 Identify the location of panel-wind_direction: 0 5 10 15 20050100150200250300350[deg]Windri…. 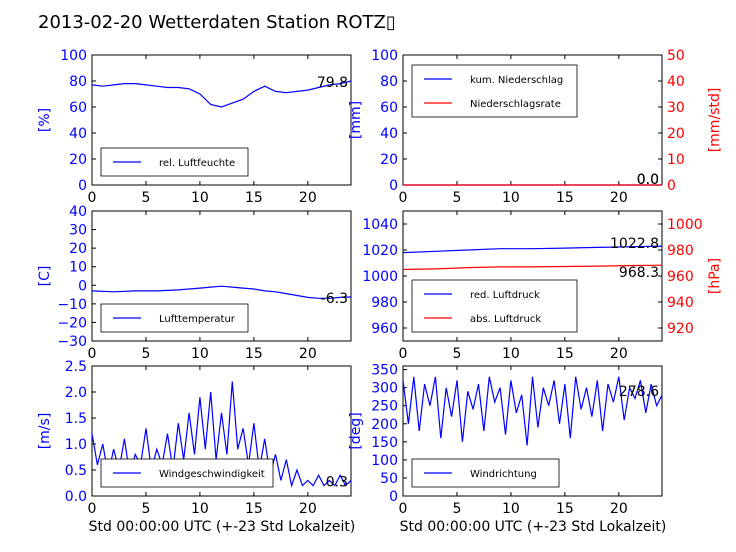
(505, 440).